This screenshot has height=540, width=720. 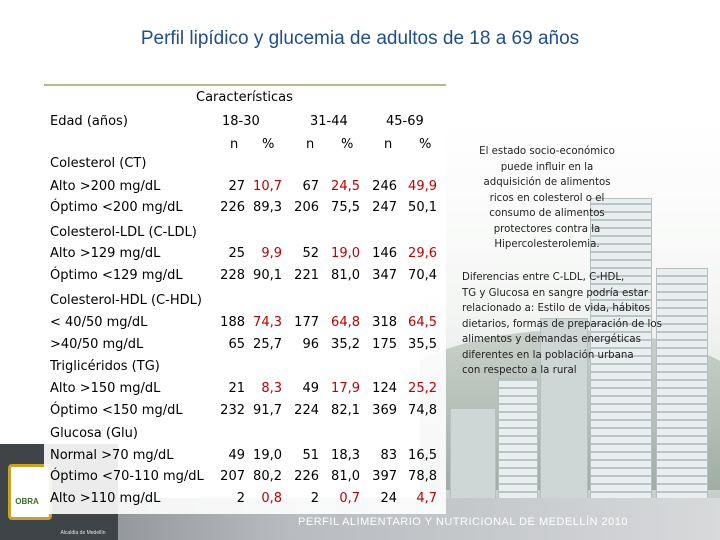 What do you see at coordinates (345, 186) in the screenshot?
I see `table-cell: 24,5` at bounding box center [345, 186].